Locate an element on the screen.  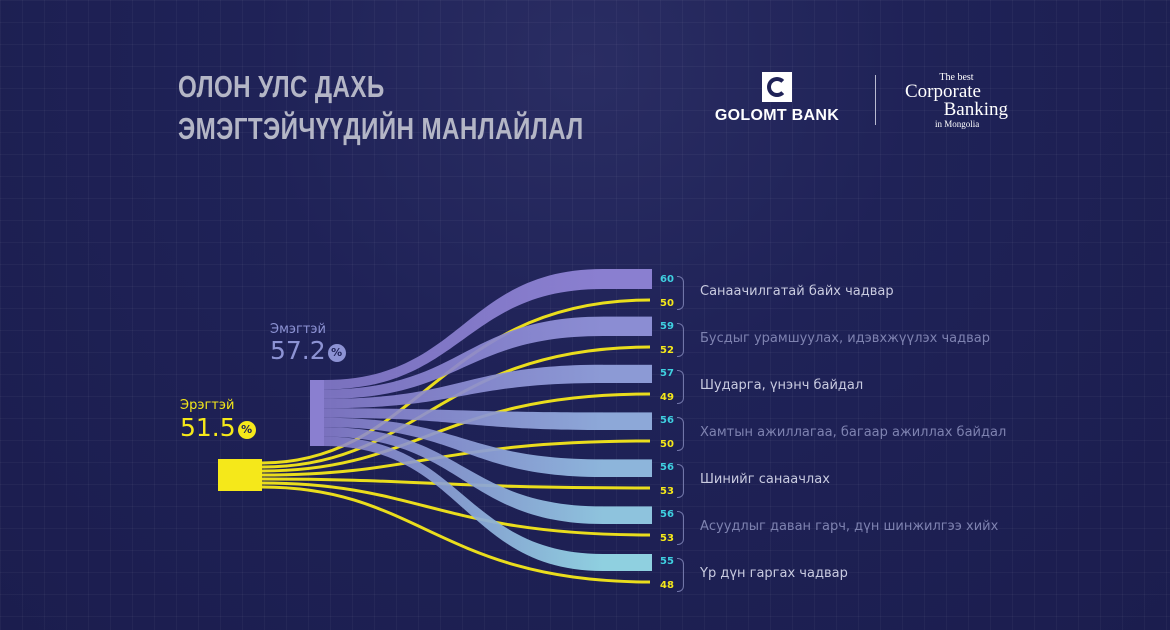
award-line-4: in Mongolia is located at coordinates (957, 124).